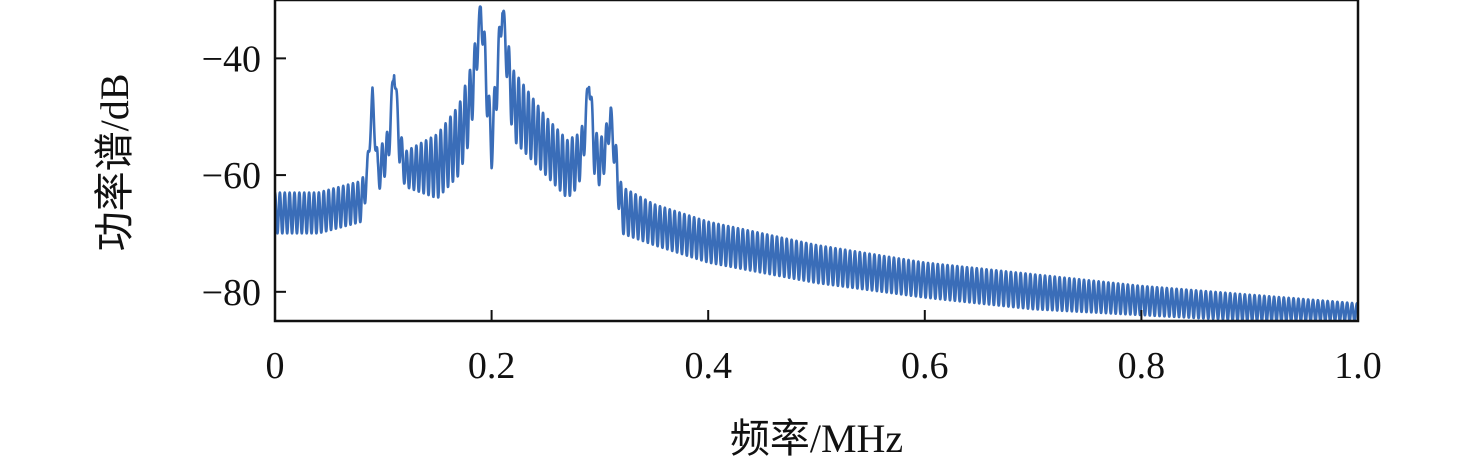 Image resolution: width=1476 pixels, height=471 pixels. Describe the element at coordinates (925, 366) in the screenshot. I see `x-tick-label: 0.6` at that location.